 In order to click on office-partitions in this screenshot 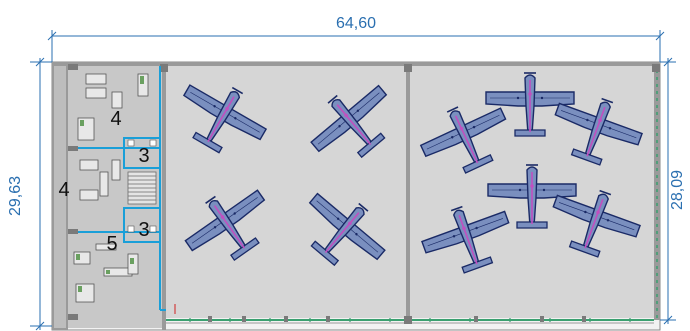, I will do `click(117, 188)`.